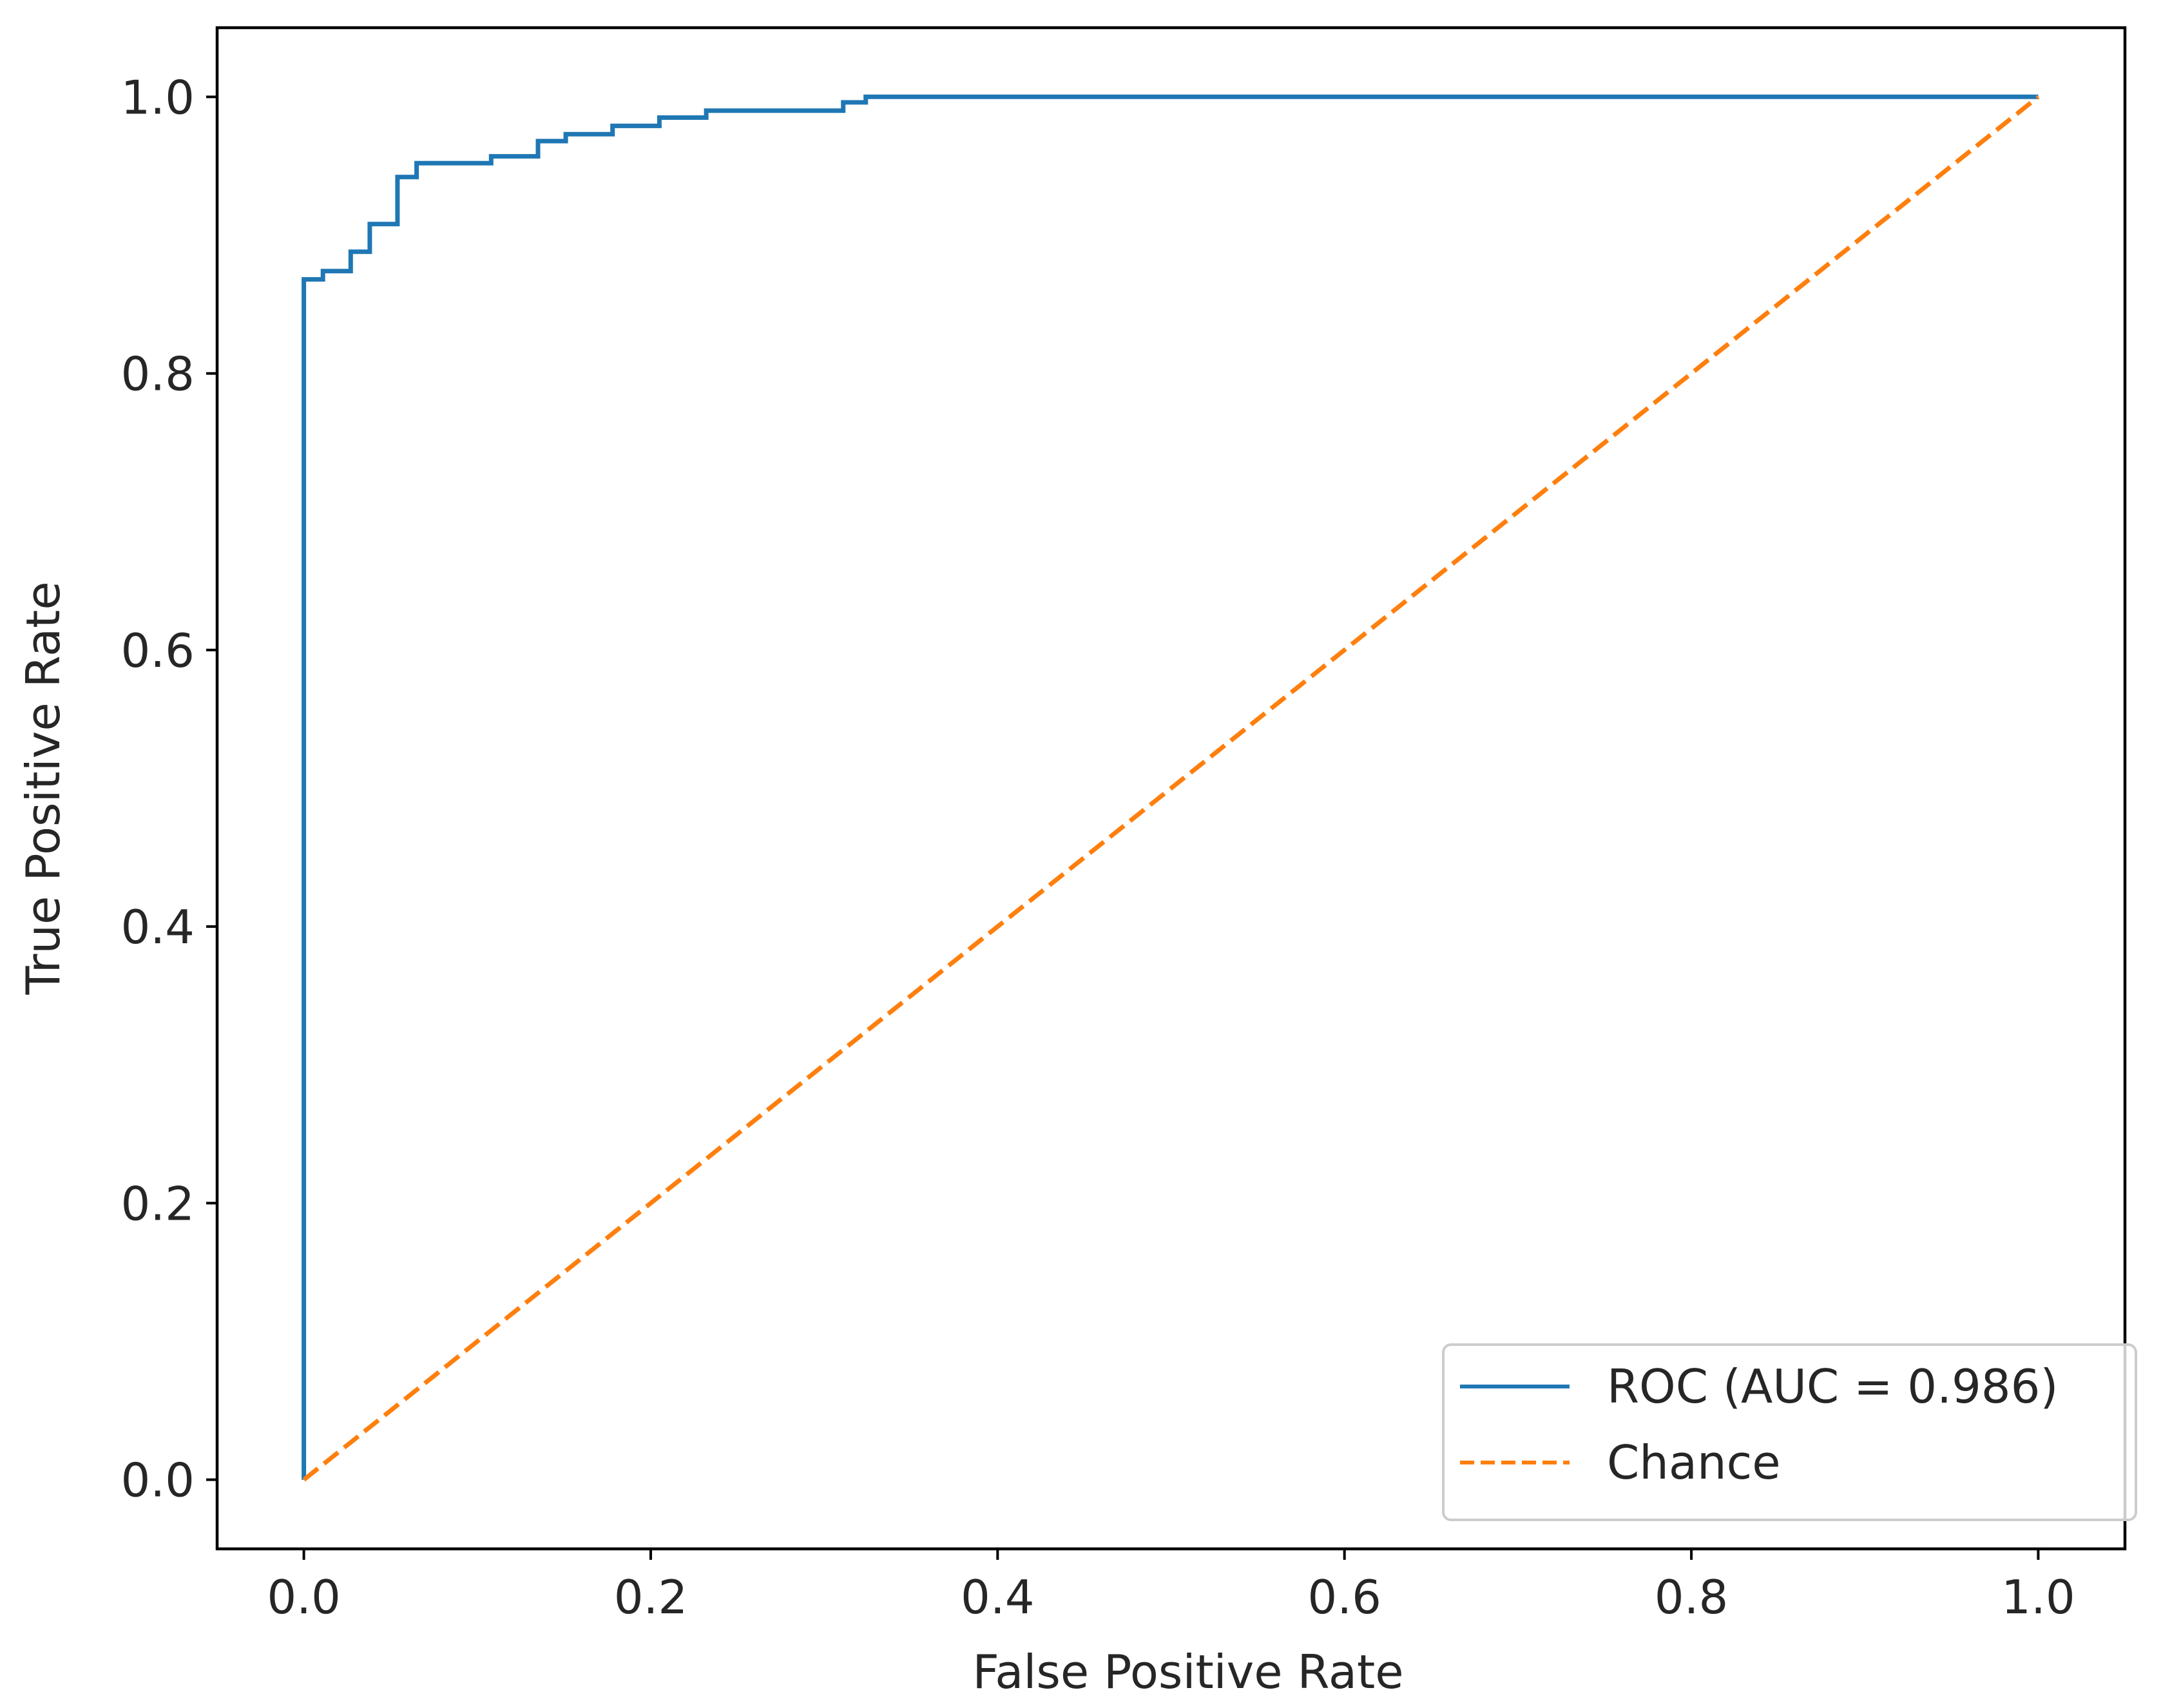  I want to click on legend: ROC (AUC = 0.986) Chance, so click(1789, 1432).